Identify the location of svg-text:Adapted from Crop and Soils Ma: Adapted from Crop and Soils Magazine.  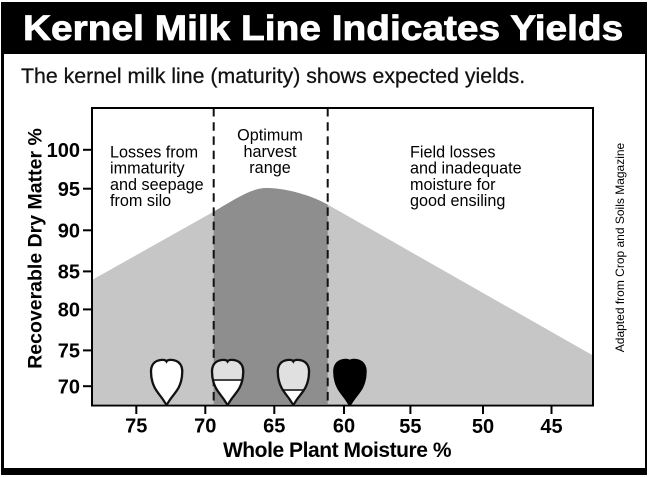
(620, 247).